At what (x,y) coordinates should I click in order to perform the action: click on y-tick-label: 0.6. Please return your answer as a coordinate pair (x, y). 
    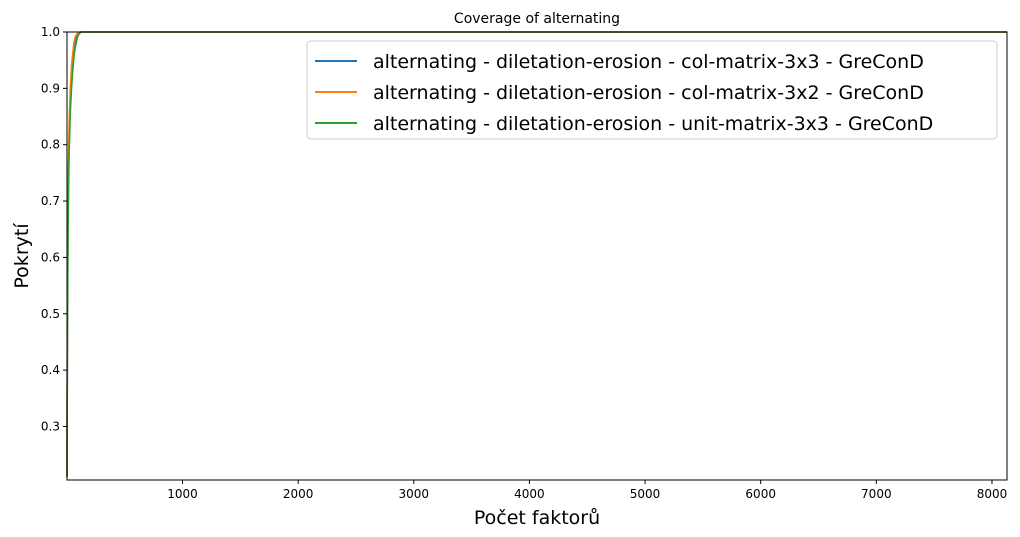
    Looking at the image, I should click on (50, 257).